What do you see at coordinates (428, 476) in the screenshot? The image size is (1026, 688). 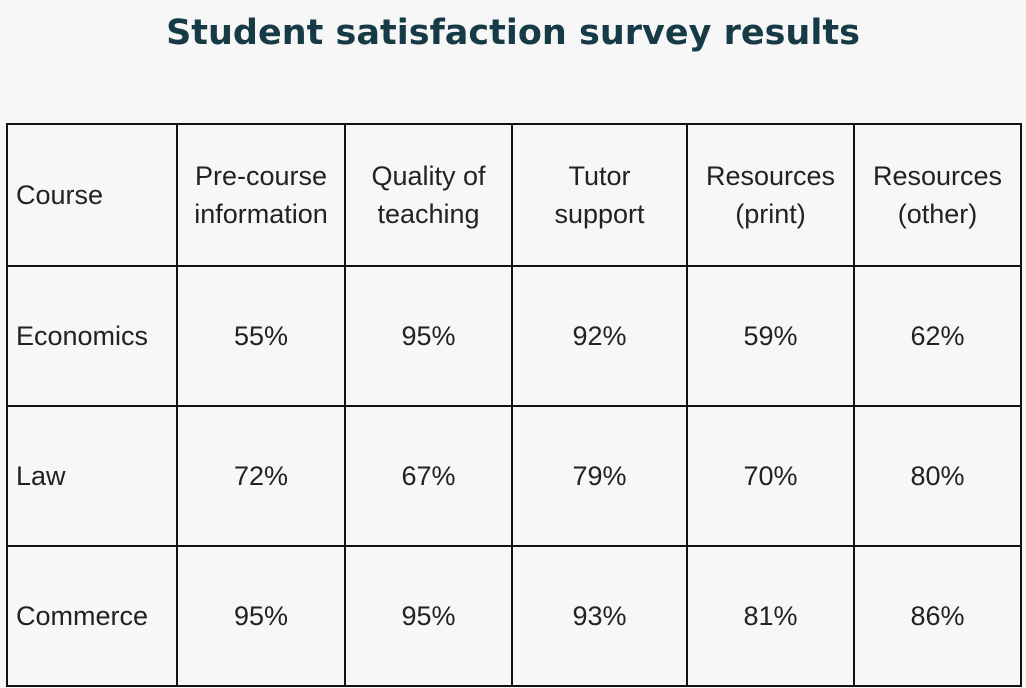 I see `cell-law-quality-of-teaching: 67%` at bounding box center [428, 476].